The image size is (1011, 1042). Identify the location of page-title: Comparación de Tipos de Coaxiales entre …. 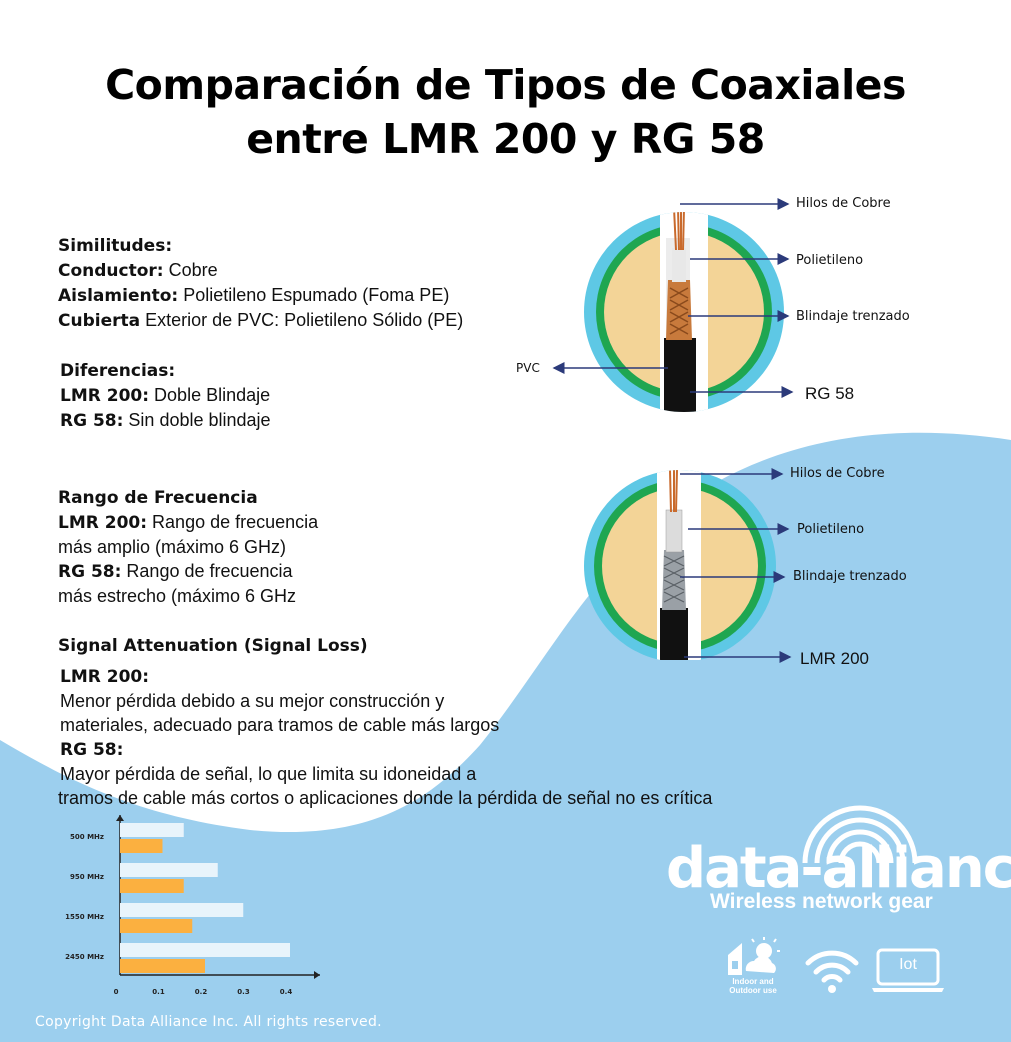
(505, 112).